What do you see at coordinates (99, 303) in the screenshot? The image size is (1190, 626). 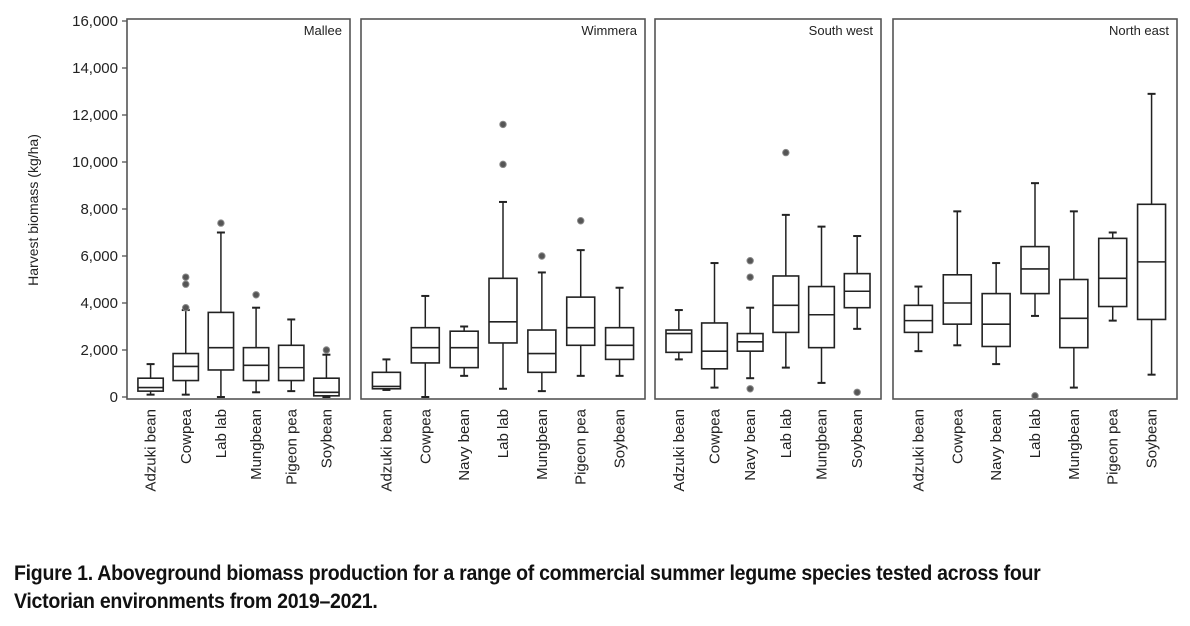 I see `y-tick-label: 4,000` at bounding box center [99, 303].